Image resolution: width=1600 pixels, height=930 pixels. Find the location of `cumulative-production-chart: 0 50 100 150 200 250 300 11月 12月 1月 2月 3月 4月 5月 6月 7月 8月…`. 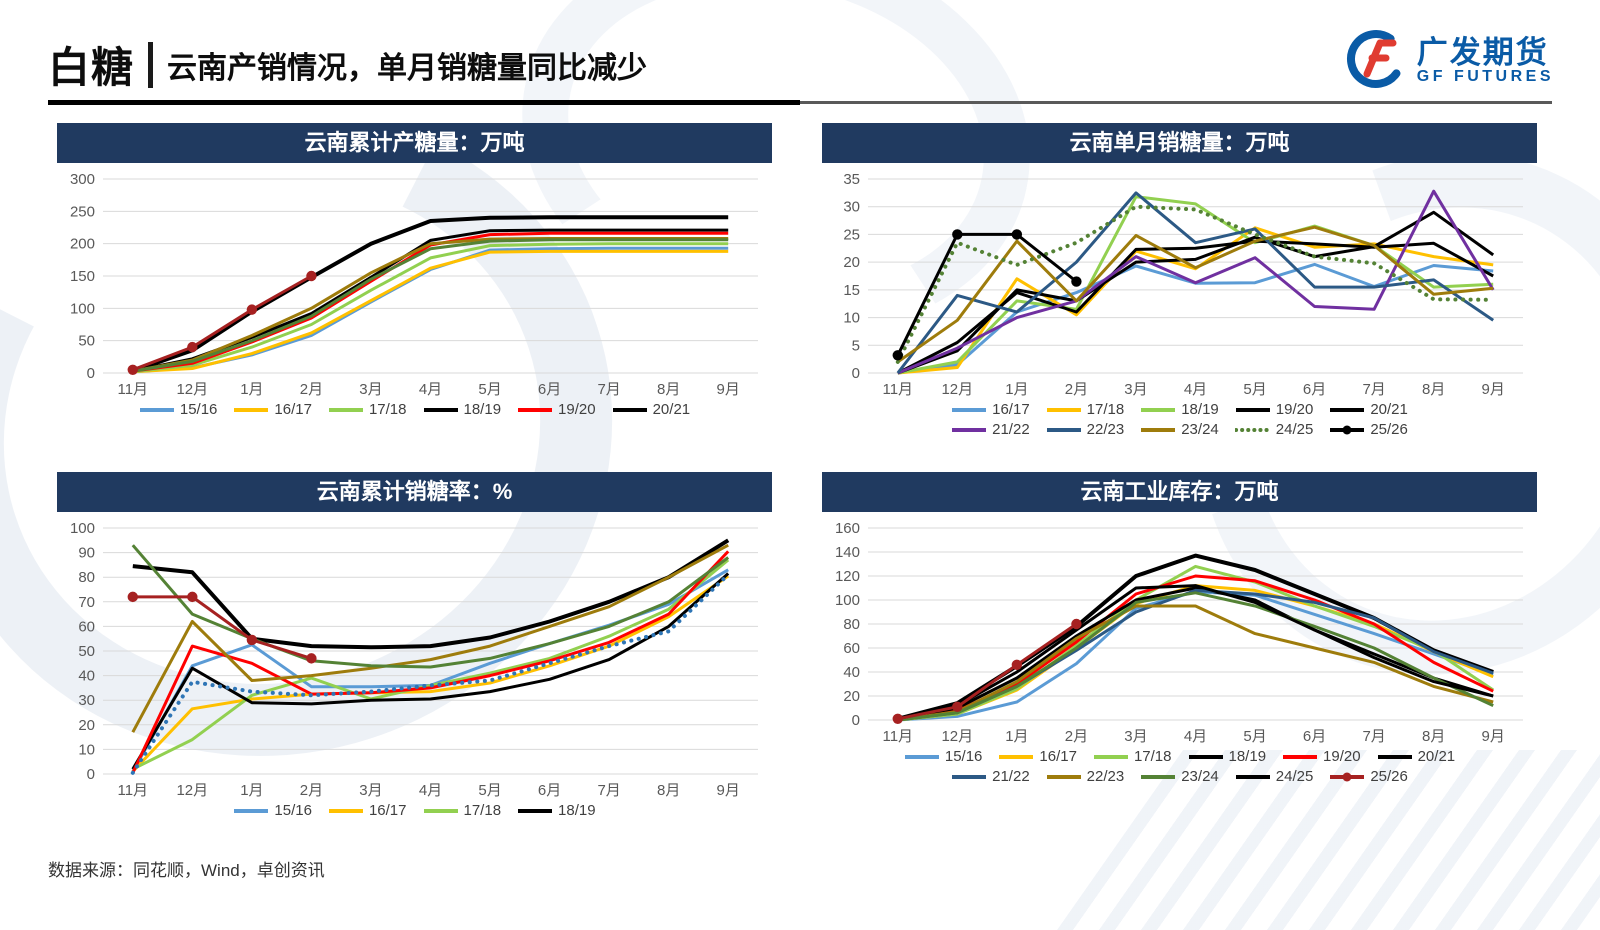

cumulative-production-chart: 0 50 100 150 200 250 300 11月 12月 1月 2月 3月 4月 5月 6月 7月 8月… is located at coordinates (414, 284).